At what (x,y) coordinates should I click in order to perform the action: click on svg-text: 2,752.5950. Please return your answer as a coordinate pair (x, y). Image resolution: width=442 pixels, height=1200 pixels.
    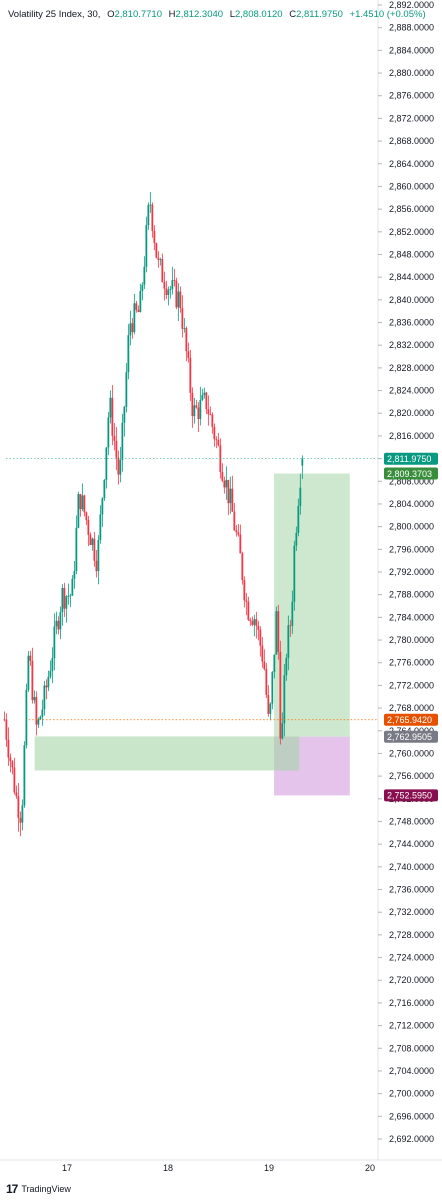
    Looking at the image, I should click on (409, 796).